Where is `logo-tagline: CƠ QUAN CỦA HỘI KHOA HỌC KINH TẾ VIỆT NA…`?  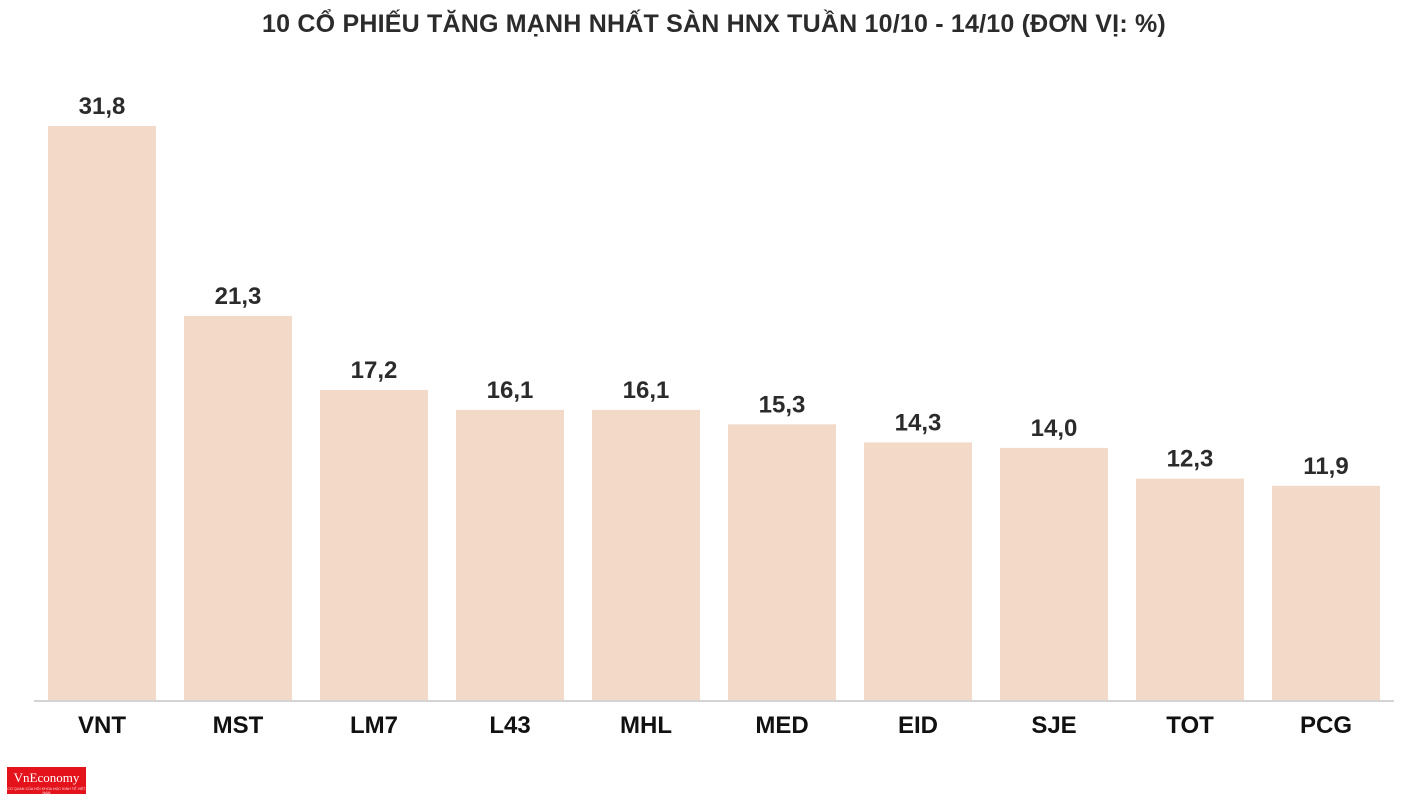 logo-tagline: CƠ QUAN CỦA HỘI KHOA HỌC KINH TẾ VIỆT NA… is located at coordinates (46, 791).